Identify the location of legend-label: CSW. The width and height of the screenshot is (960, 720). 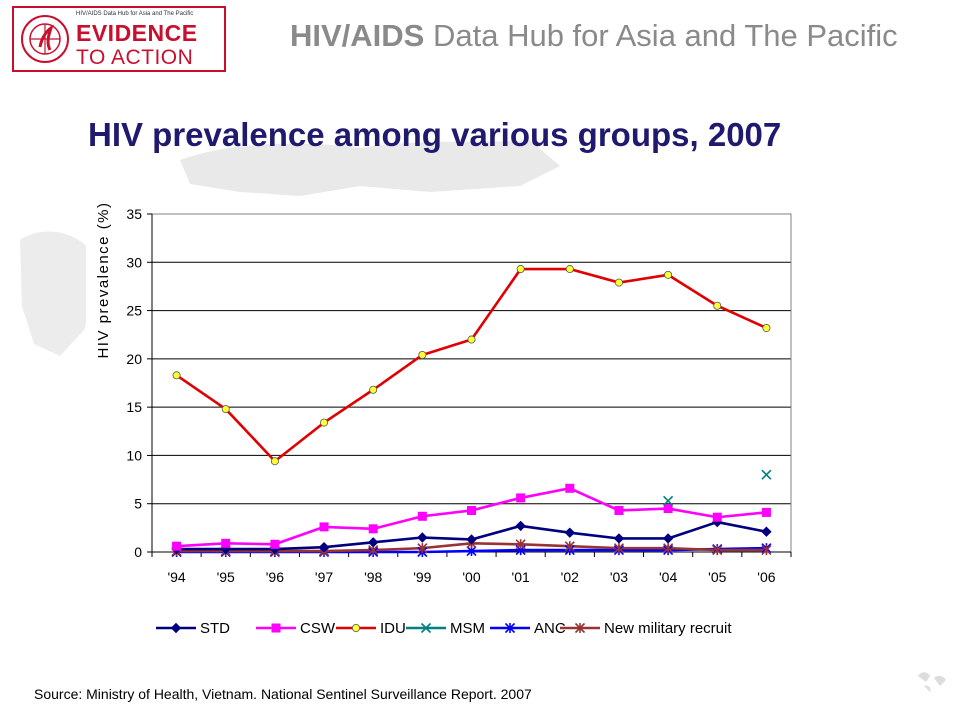
(318, 628).